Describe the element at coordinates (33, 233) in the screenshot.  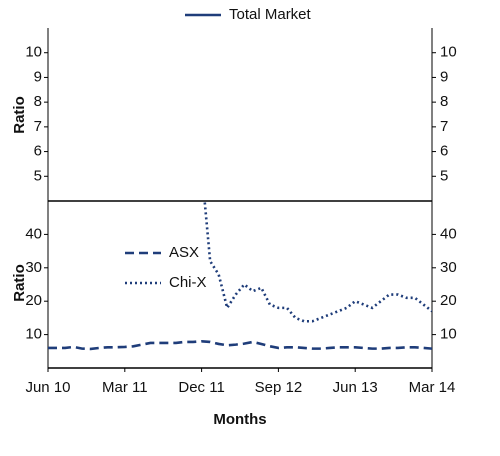
I see `y-tick-label: 40` at that location.